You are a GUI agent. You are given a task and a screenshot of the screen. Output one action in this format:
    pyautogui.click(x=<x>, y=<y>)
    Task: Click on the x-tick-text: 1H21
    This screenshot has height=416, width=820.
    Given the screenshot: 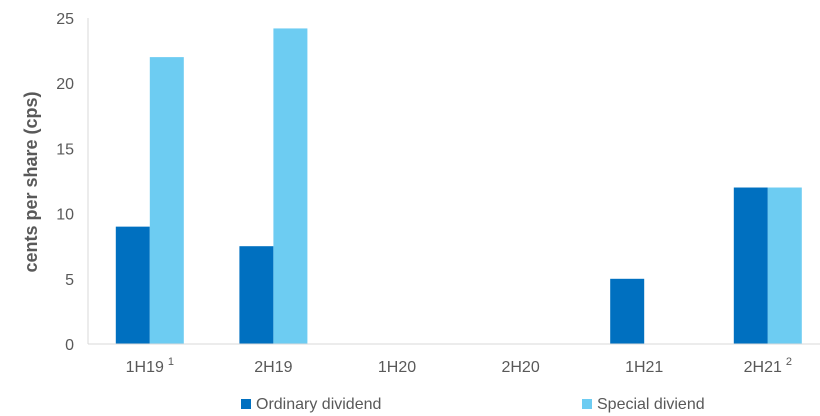 What is the action you would take?
    pyautogui.click(x=644, y=367)
    